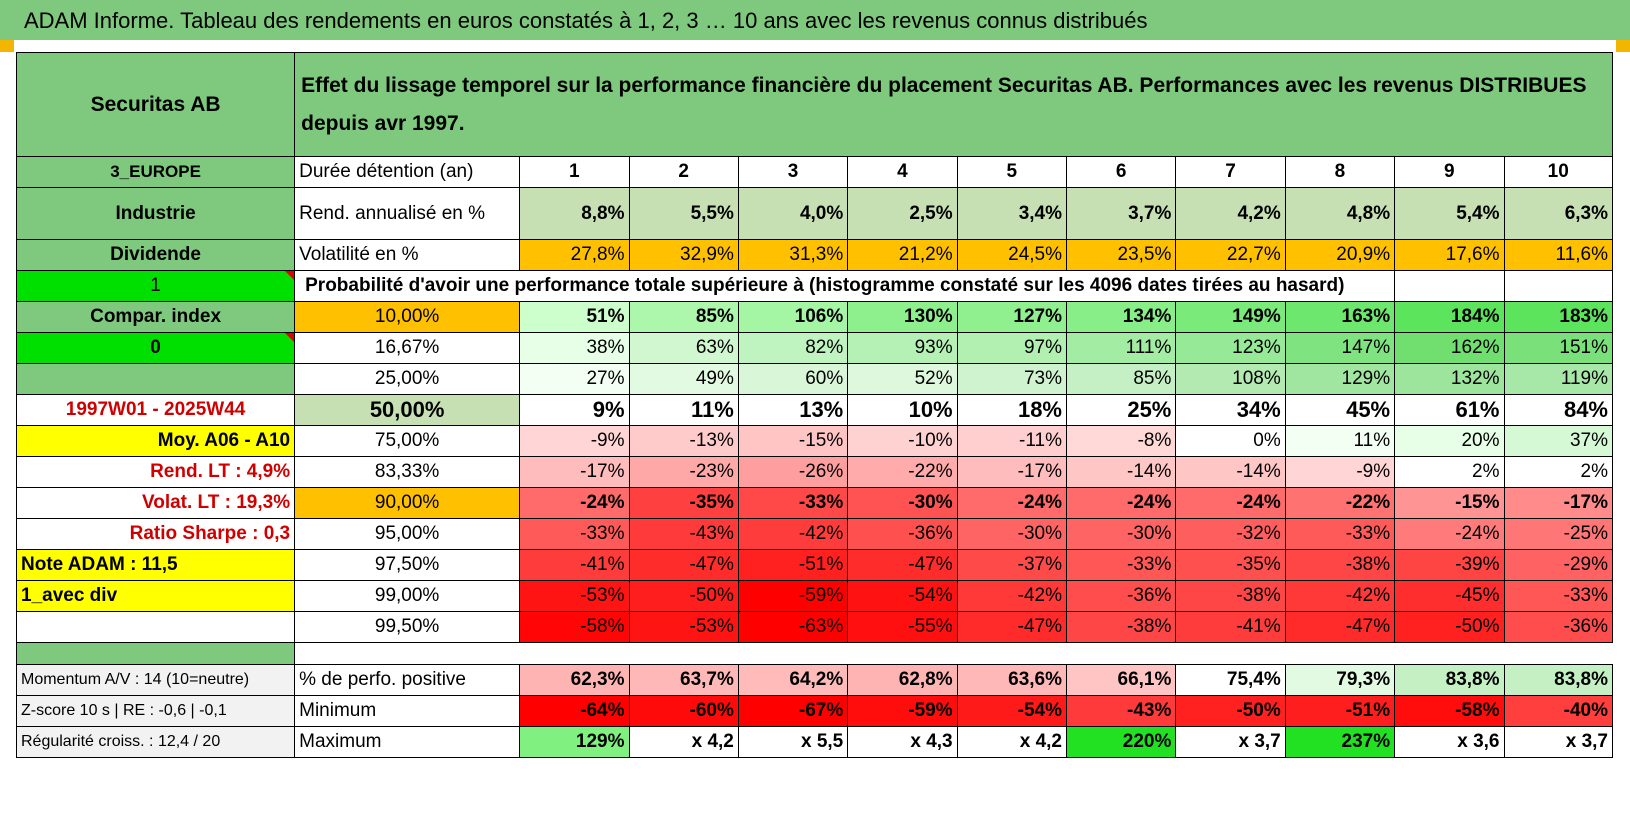  What do you see at coordinates (1558, 213) in the screenshot?
I see `annualized-return-cell: 6,3%` at bounding box center [1558, 213].